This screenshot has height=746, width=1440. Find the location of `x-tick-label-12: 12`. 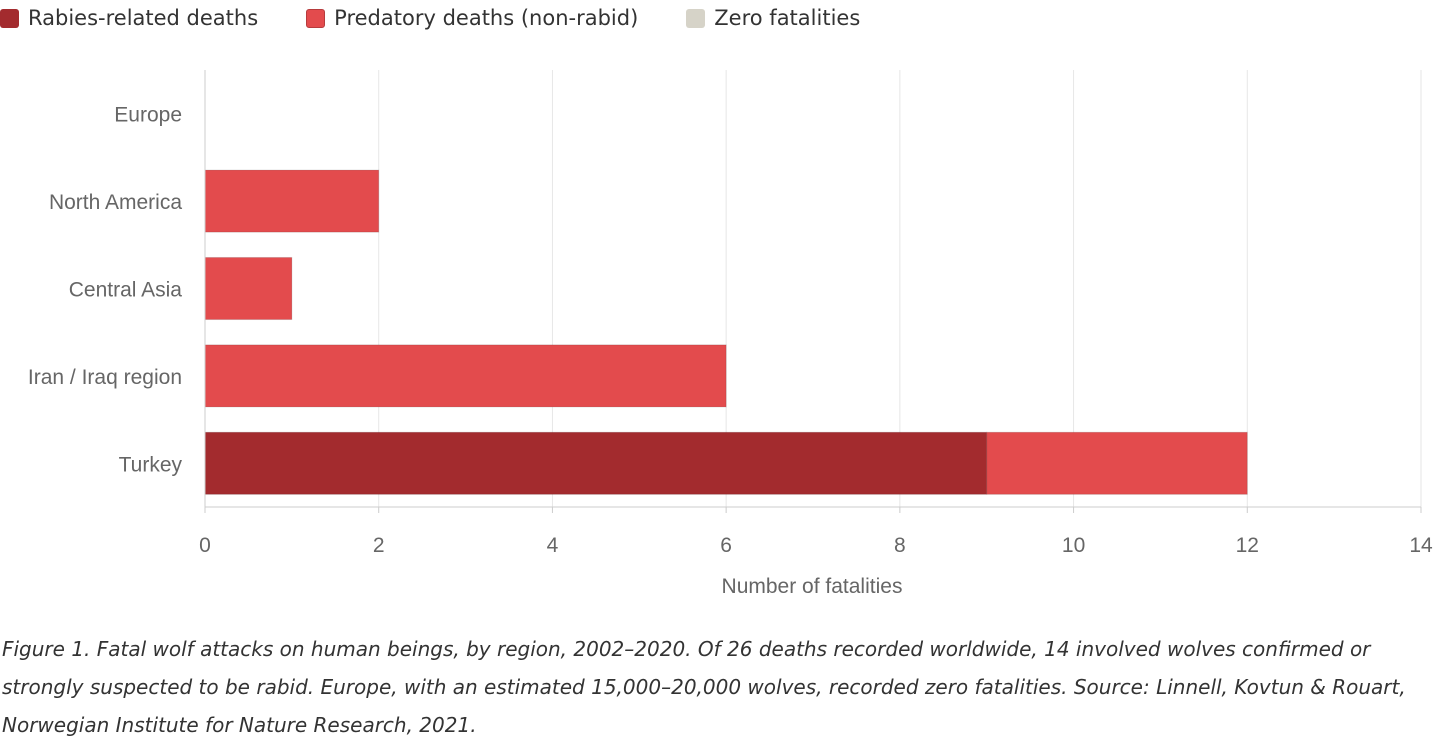

x-tick-label-12: 12 is located at coordinates (1247, 545).